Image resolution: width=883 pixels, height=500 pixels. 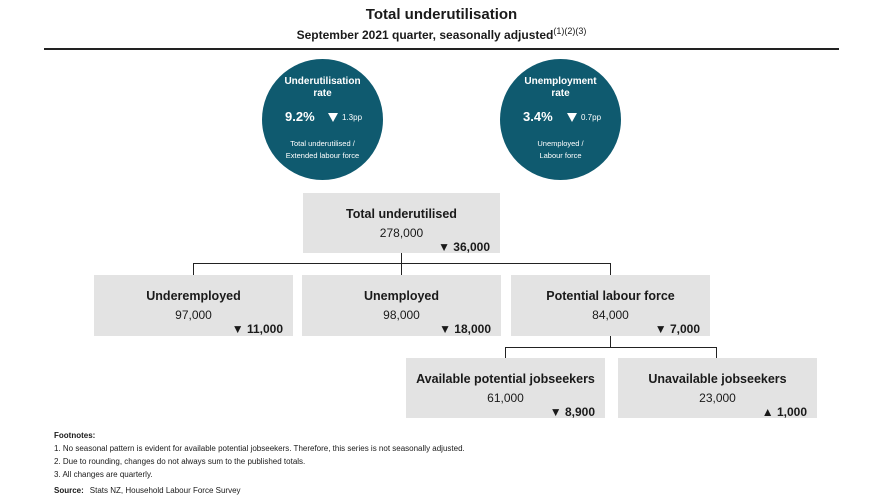 I want to click on box-value: 97,000, so click(x=193, y=315).